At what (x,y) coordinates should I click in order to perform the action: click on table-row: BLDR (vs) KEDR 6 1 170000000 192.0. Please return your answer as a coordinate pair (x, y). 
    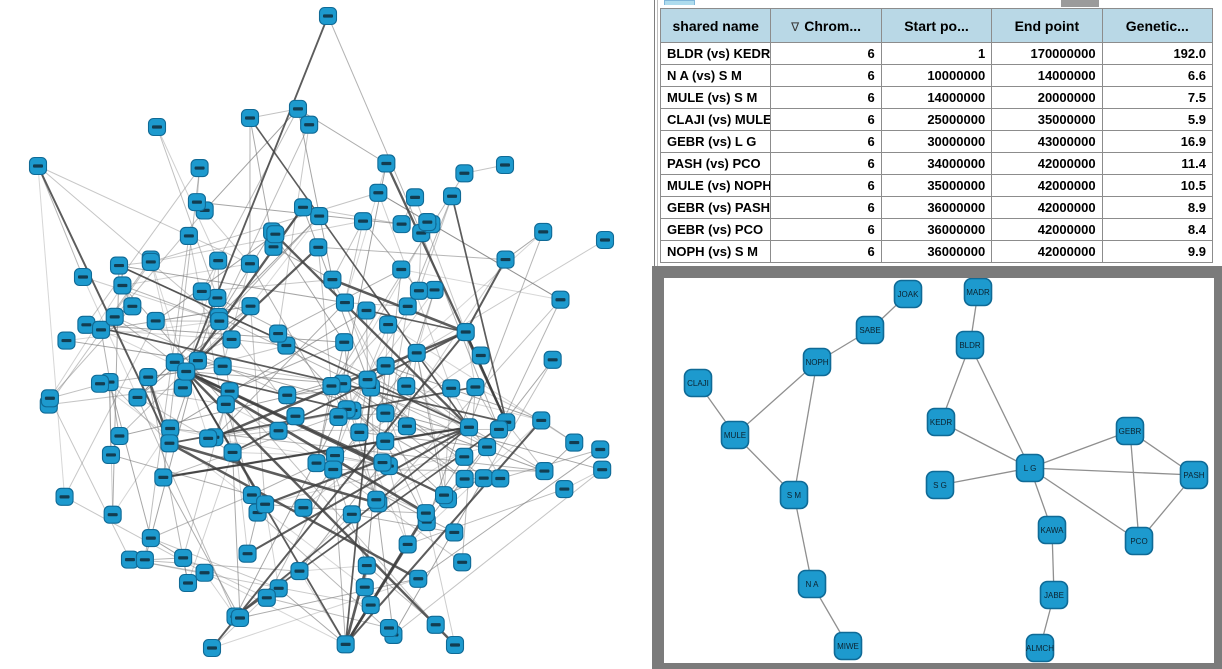
    Looking at the image, I should click on (936, 53).